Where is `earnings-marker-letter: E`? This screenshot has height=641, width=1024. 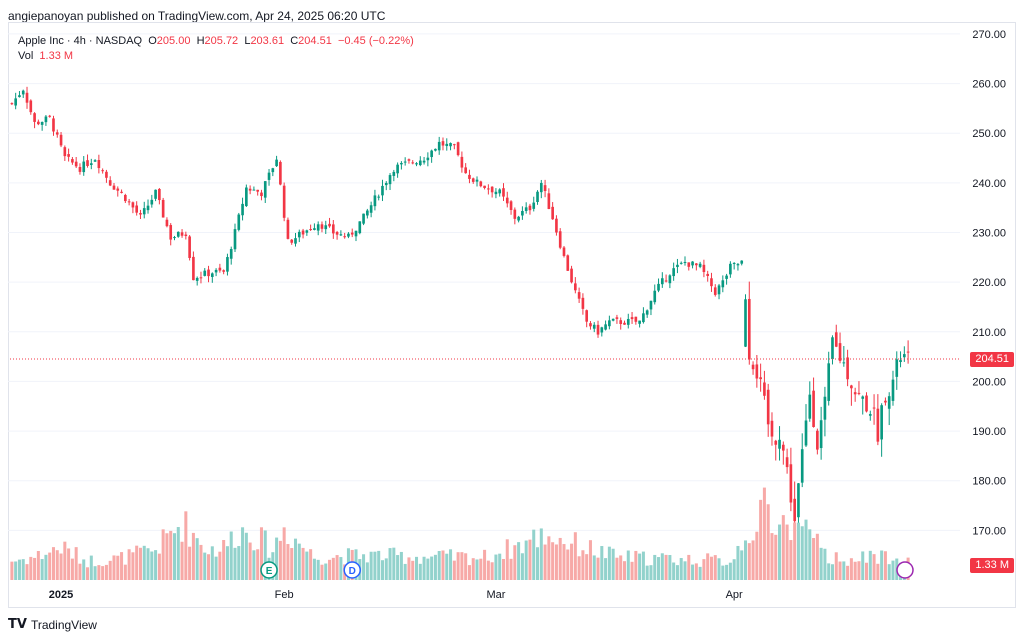 earnings-marker-letter: E is located at coordinates (269, 571).